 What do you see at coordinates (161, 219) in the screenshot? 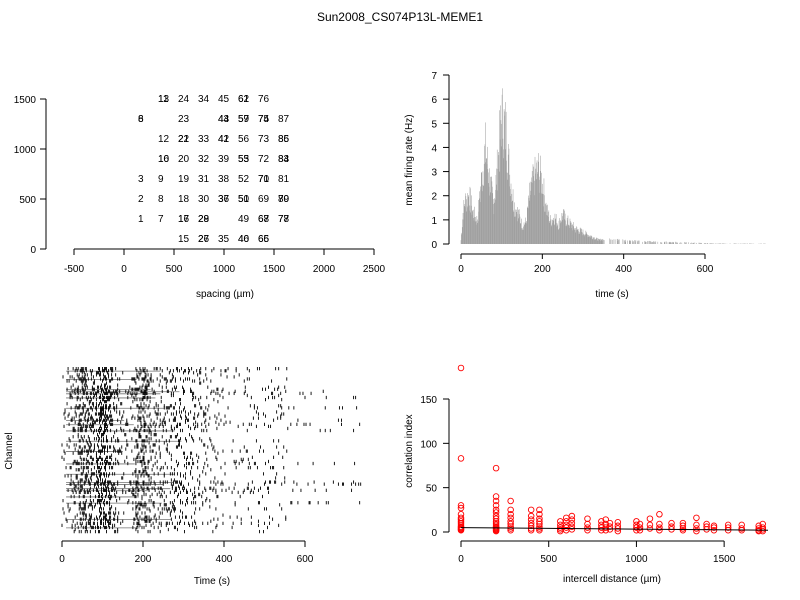
I see `electrode-label: 7` at bounding box center [161, 219].